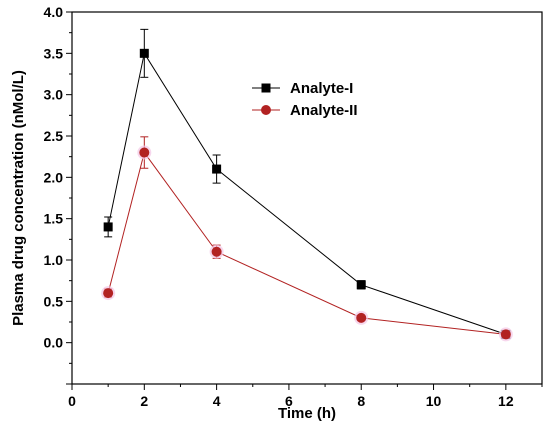  I want to click on y-axis-title: Plasma drug concentration (nMol/L), so click(18, 198).